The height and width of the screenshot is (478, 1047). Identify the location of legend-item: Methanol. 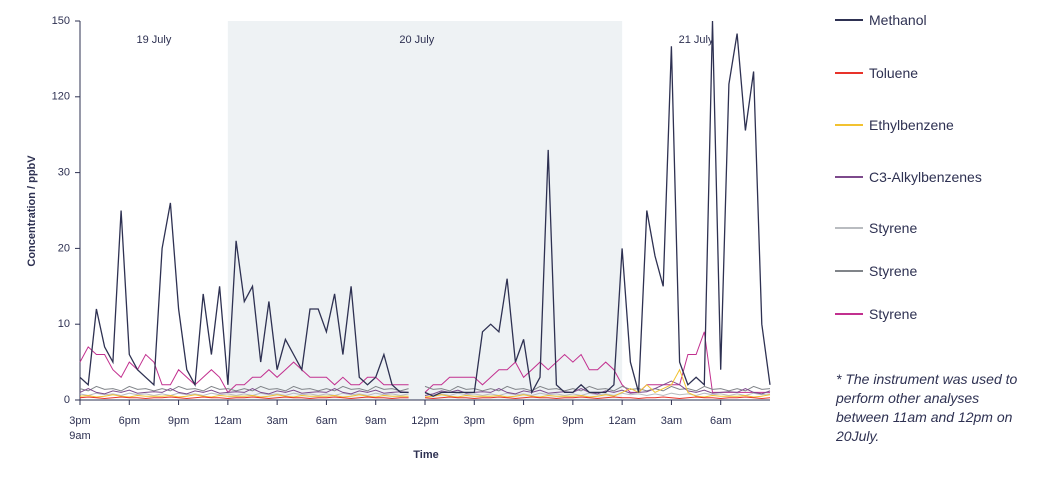
(881, 20).